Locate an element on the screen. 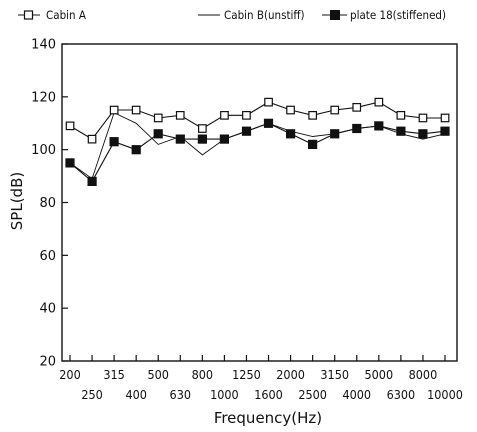 The image size is (477, 432). y-tick-label: 20 is located at coordinates (47, 362).